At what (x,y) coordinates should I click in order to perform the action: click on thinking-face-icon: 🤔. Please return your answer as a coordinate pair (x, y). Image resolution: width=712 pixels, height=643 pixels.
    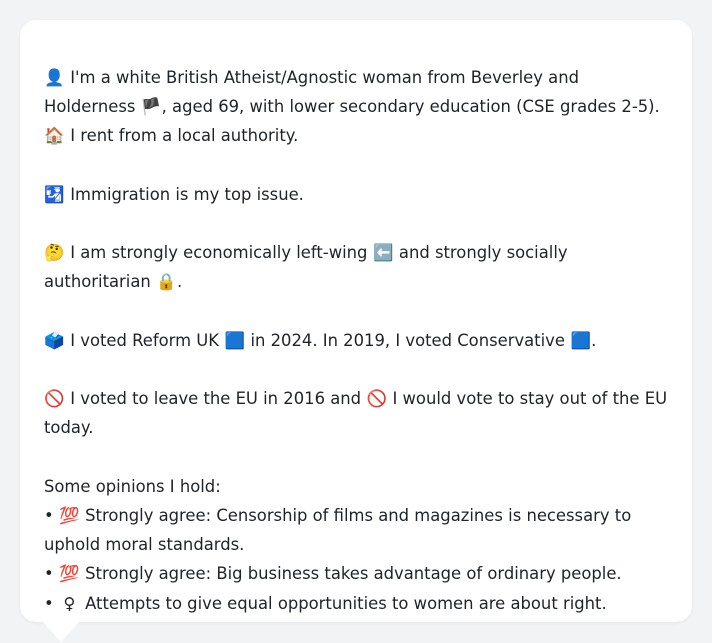
    Looking at the image, I should click on (54, 253).